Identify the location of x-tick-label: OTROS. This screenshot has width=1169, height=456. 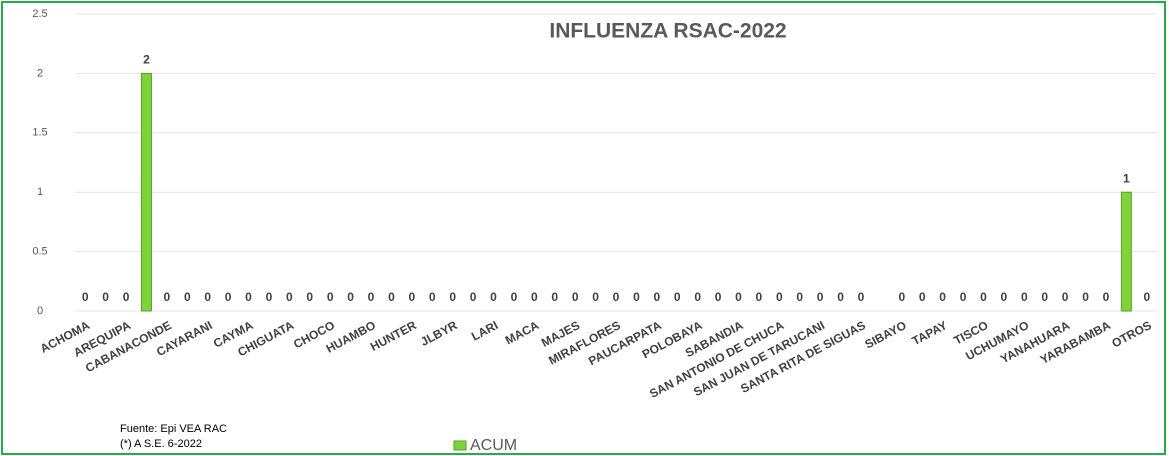
(1131, 334).